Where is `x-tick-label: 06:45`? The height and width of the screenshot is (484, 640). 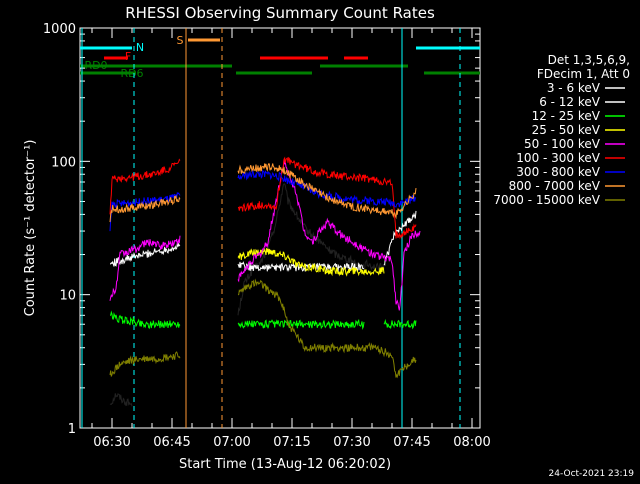 x-tick-label: 06:45 is located at coordinates (171, 442).